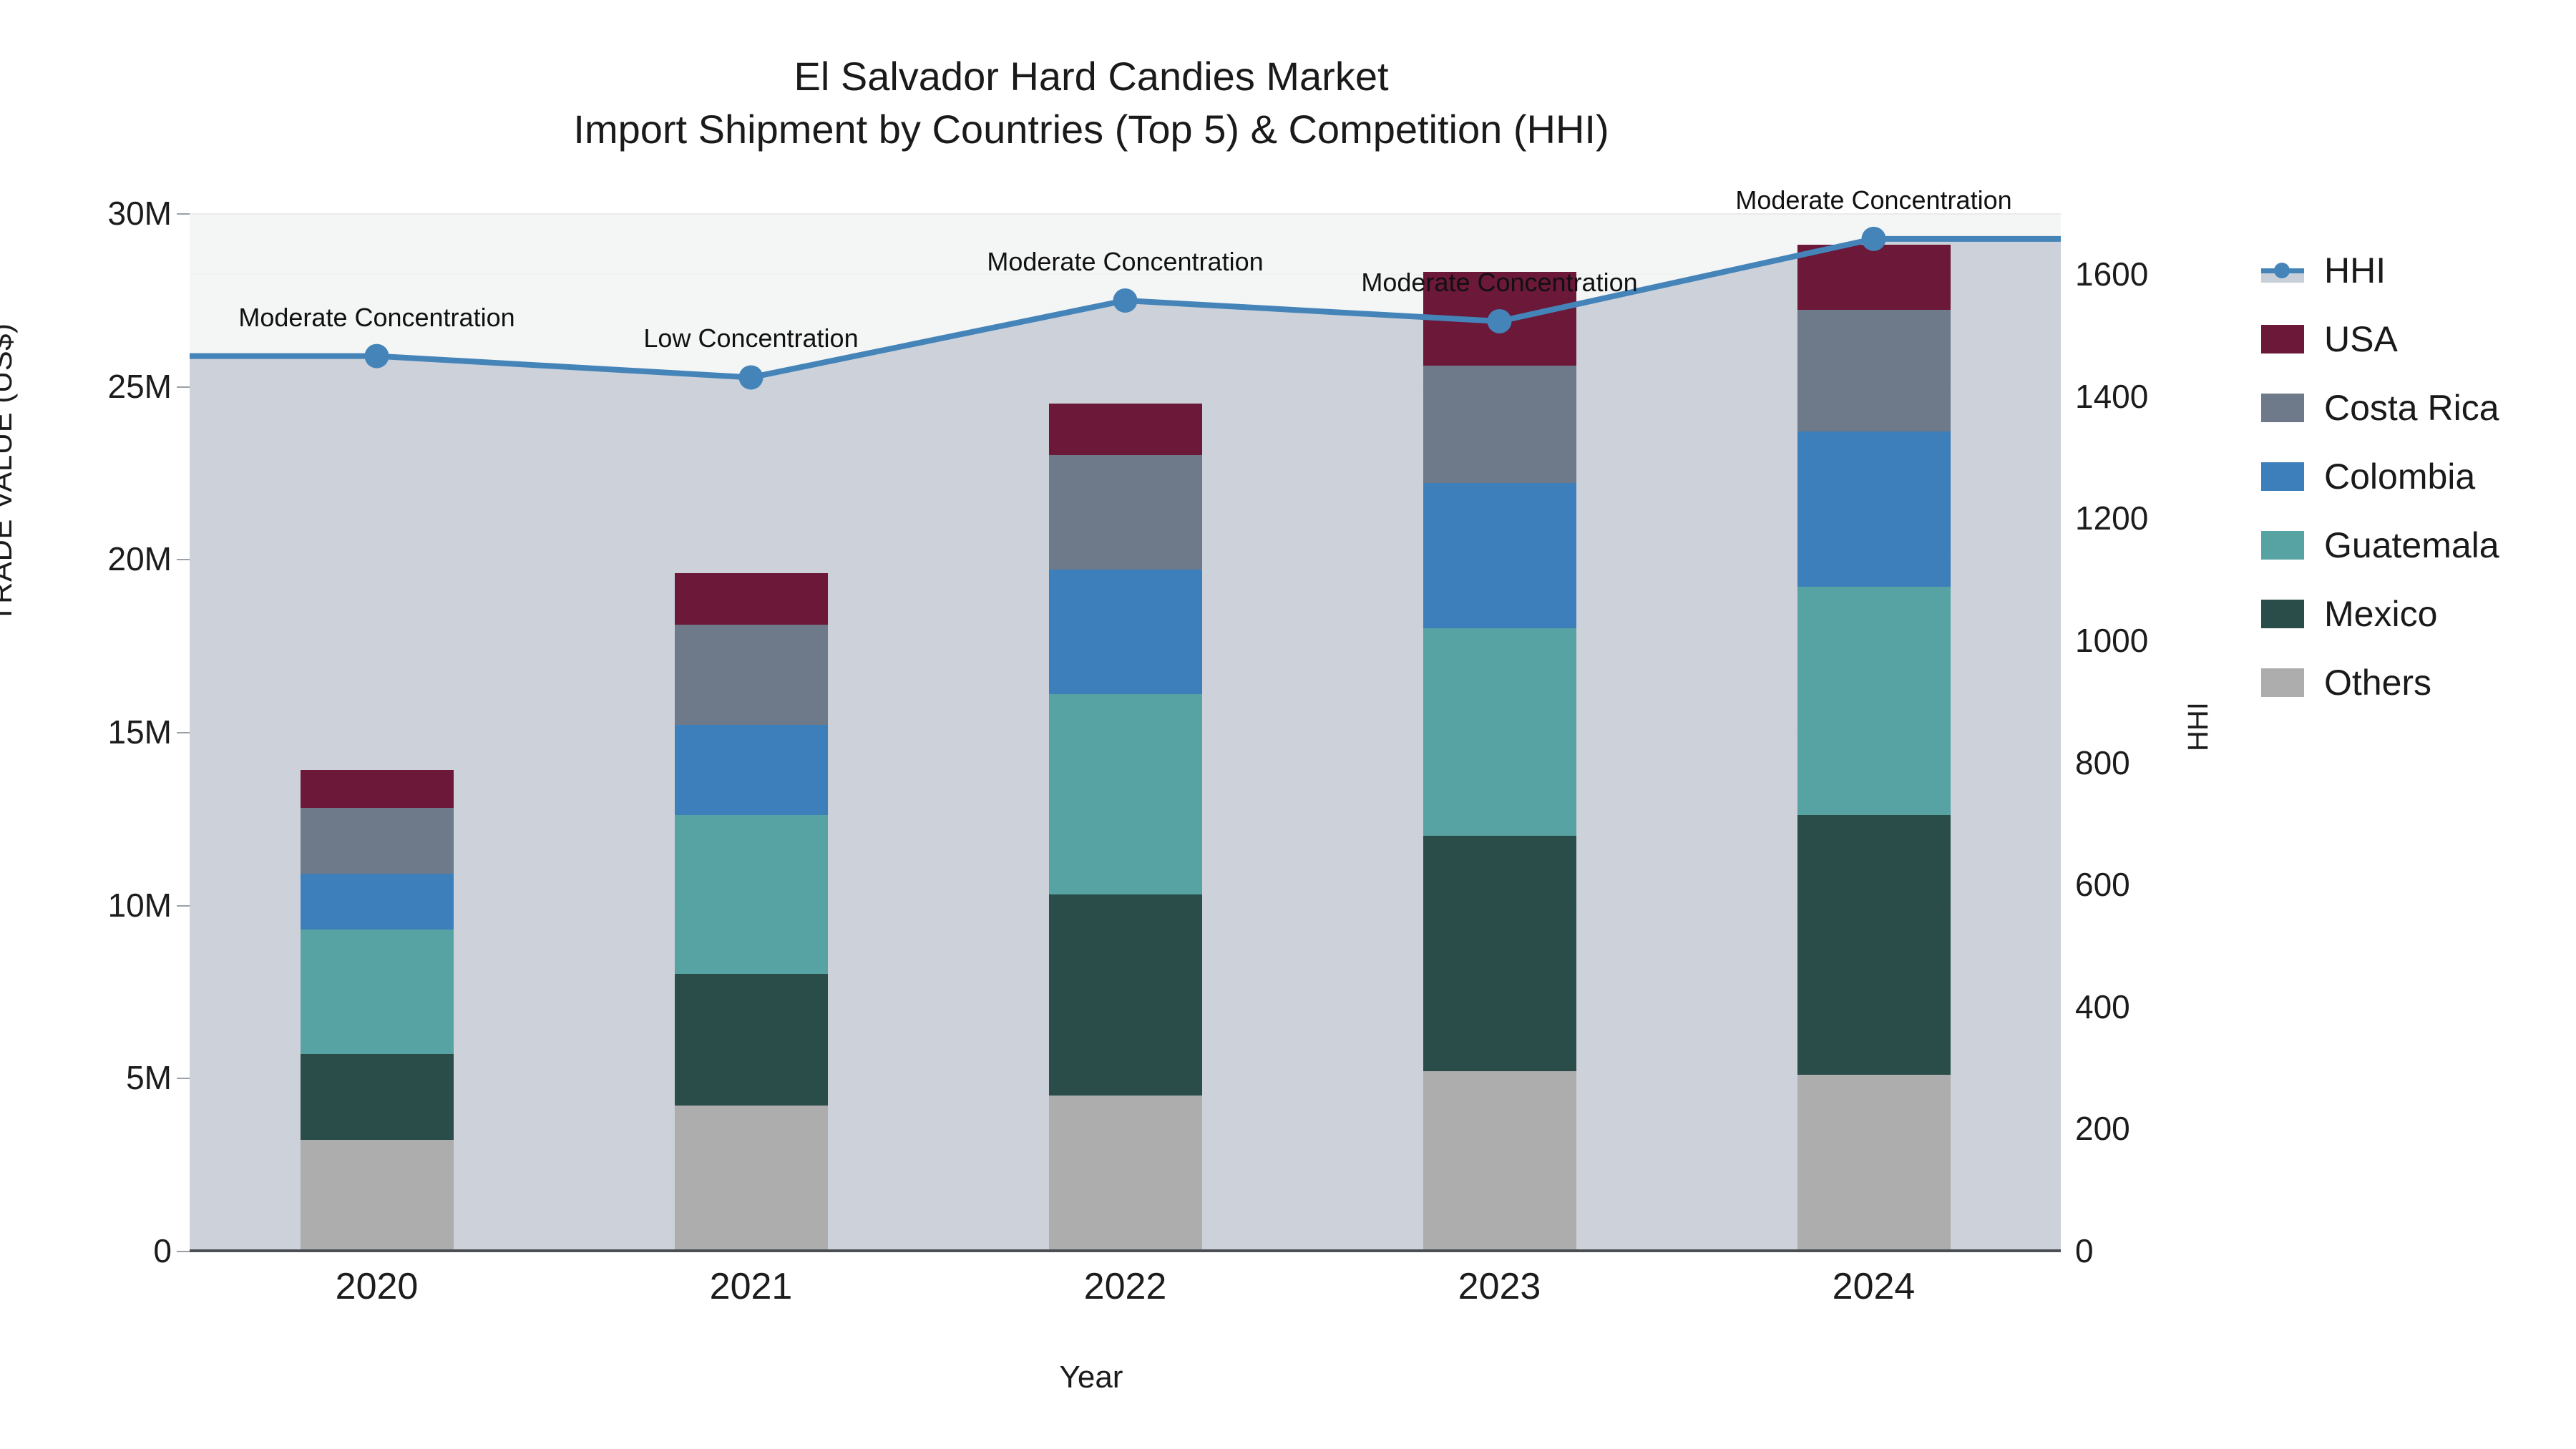 This screenshot has width=2576, height=1449. Describe the element at coordinates (2411, 408) in the screenshot. I see `legend-item-label: Costa Rica` at that location.